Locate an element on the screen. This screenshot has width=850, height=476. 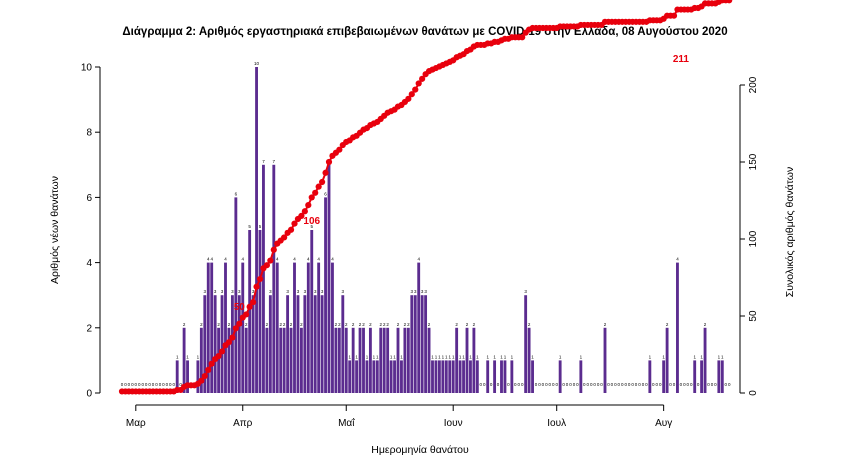
y-axis-left-title: Αριθμός νέων θανάτων is located at coordinates (55, 230).